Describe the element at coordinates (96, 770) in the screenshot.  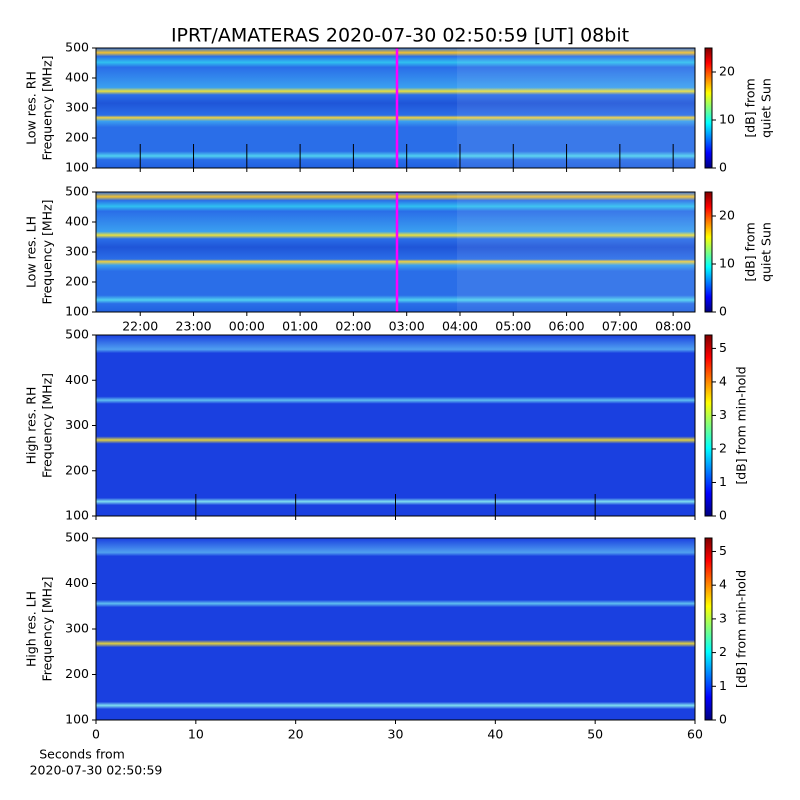
I see `x-axis-label: 2020-07-30 02:50:59` at that location.